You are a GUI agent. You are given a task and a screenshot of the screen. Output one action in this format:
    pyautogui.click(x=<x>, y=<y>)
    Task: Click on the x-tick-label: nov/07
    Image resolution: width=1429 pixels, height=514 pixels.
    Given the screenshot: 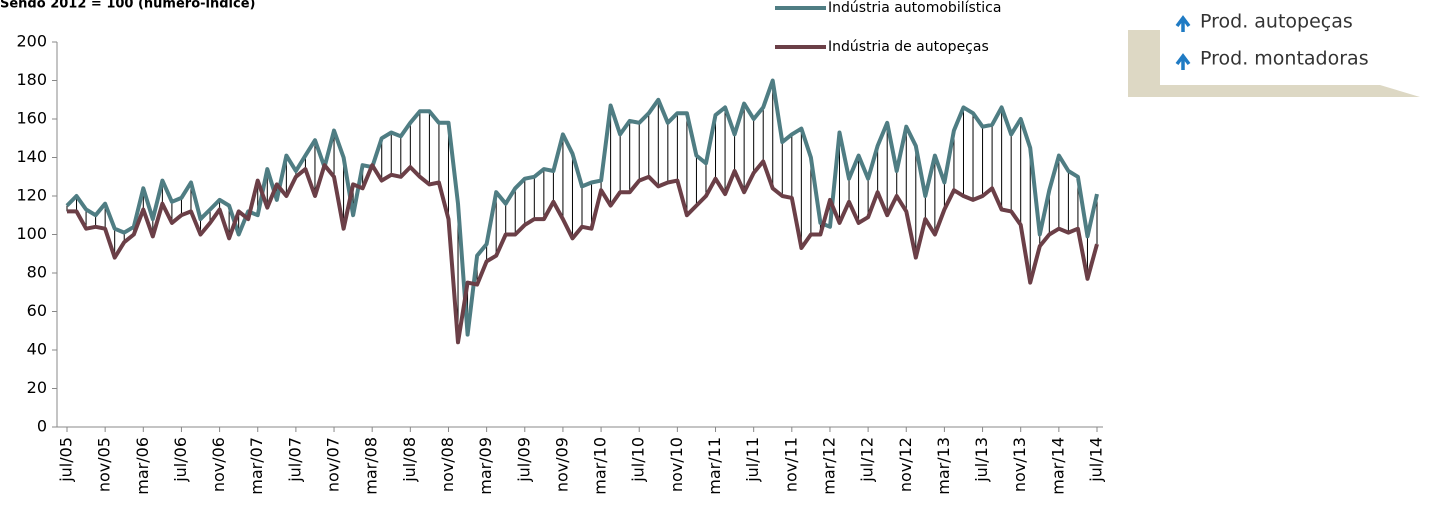 What is the action you would take?
    pyautogui.click(x=333, y=464)
    